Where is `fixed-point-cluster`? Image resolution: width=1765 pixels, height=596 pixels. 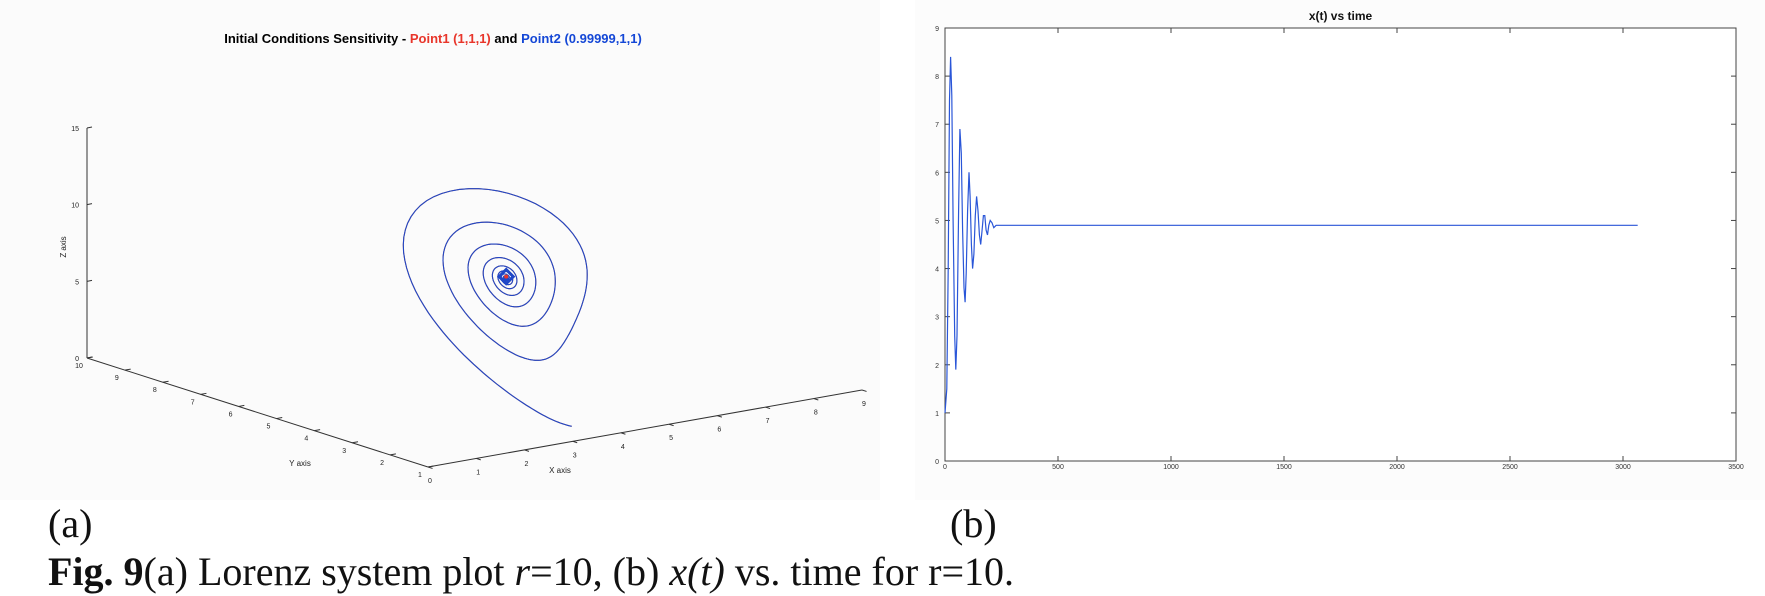 fixed-point-cluster is located at coordinates (506, 276).